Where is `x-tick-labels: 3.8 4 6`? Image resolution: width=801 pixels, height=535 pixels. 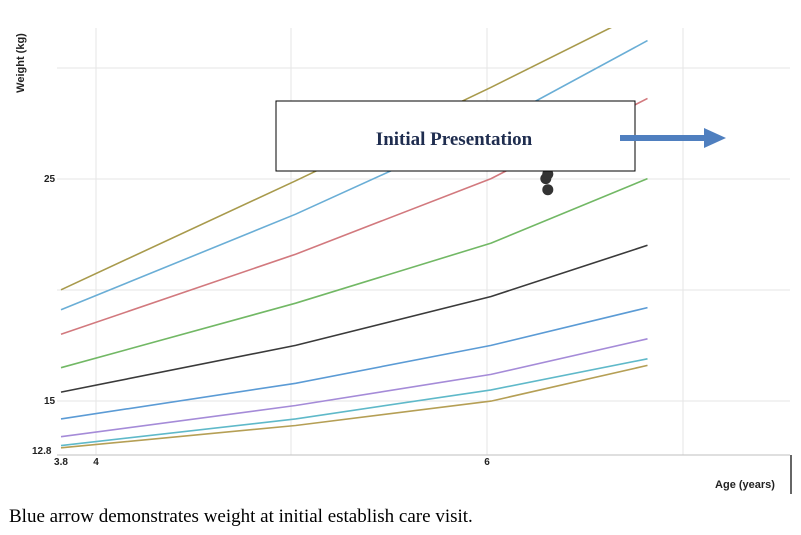 x-tick-labels: 3.8 4 6 is located at coordinates (272, 462).